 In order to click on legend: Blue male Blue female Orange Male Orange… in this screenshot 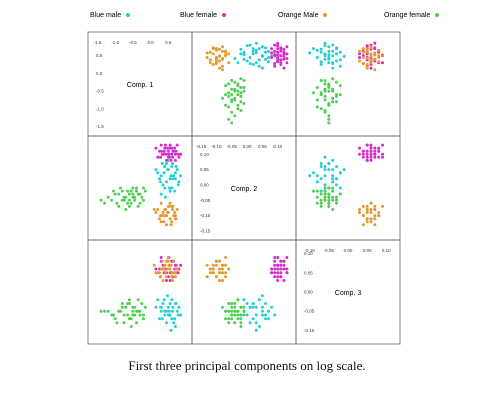, I will do `click(289, 18)`.